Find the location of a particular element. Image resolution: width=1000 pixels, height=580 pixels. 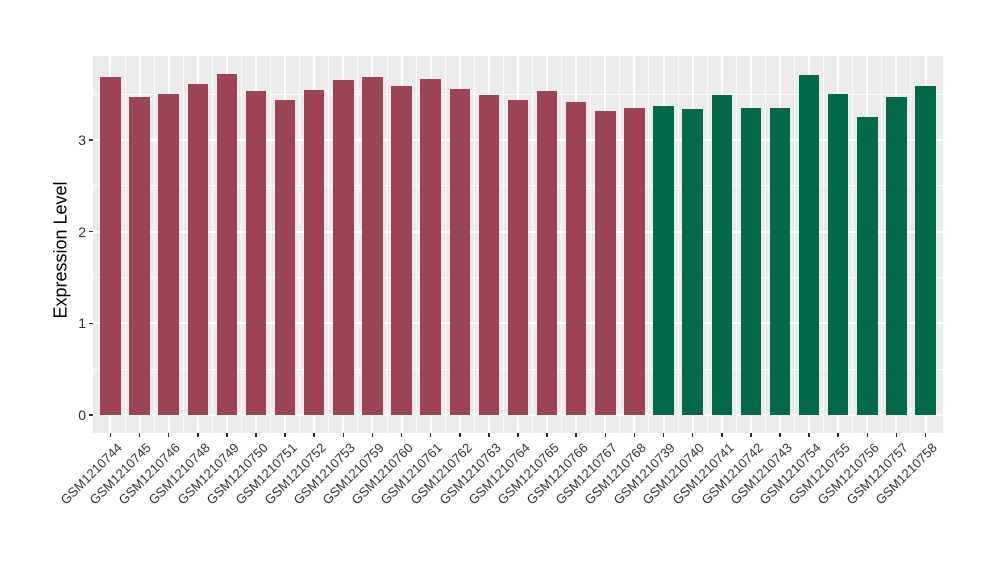

y-axis-title: Expression Level is located at coordinates (60, 250).